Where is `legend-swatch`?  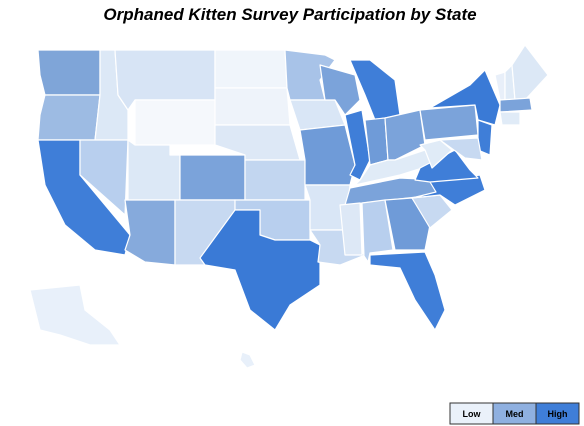
legend-swatch is located at coordinates (557, 413).